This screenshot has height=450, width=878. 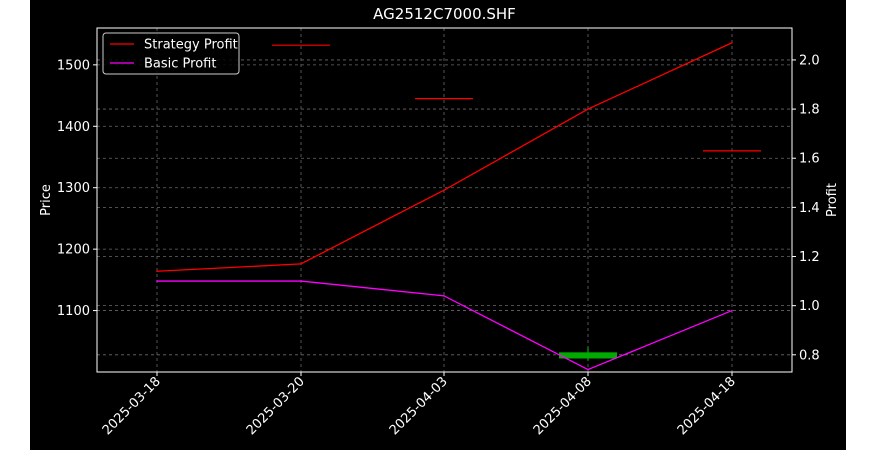 What do you see at coordinates (73, 311) in the screenshot?
I see `y-left-tick-label: 1100` at bounding box center [73, 311].